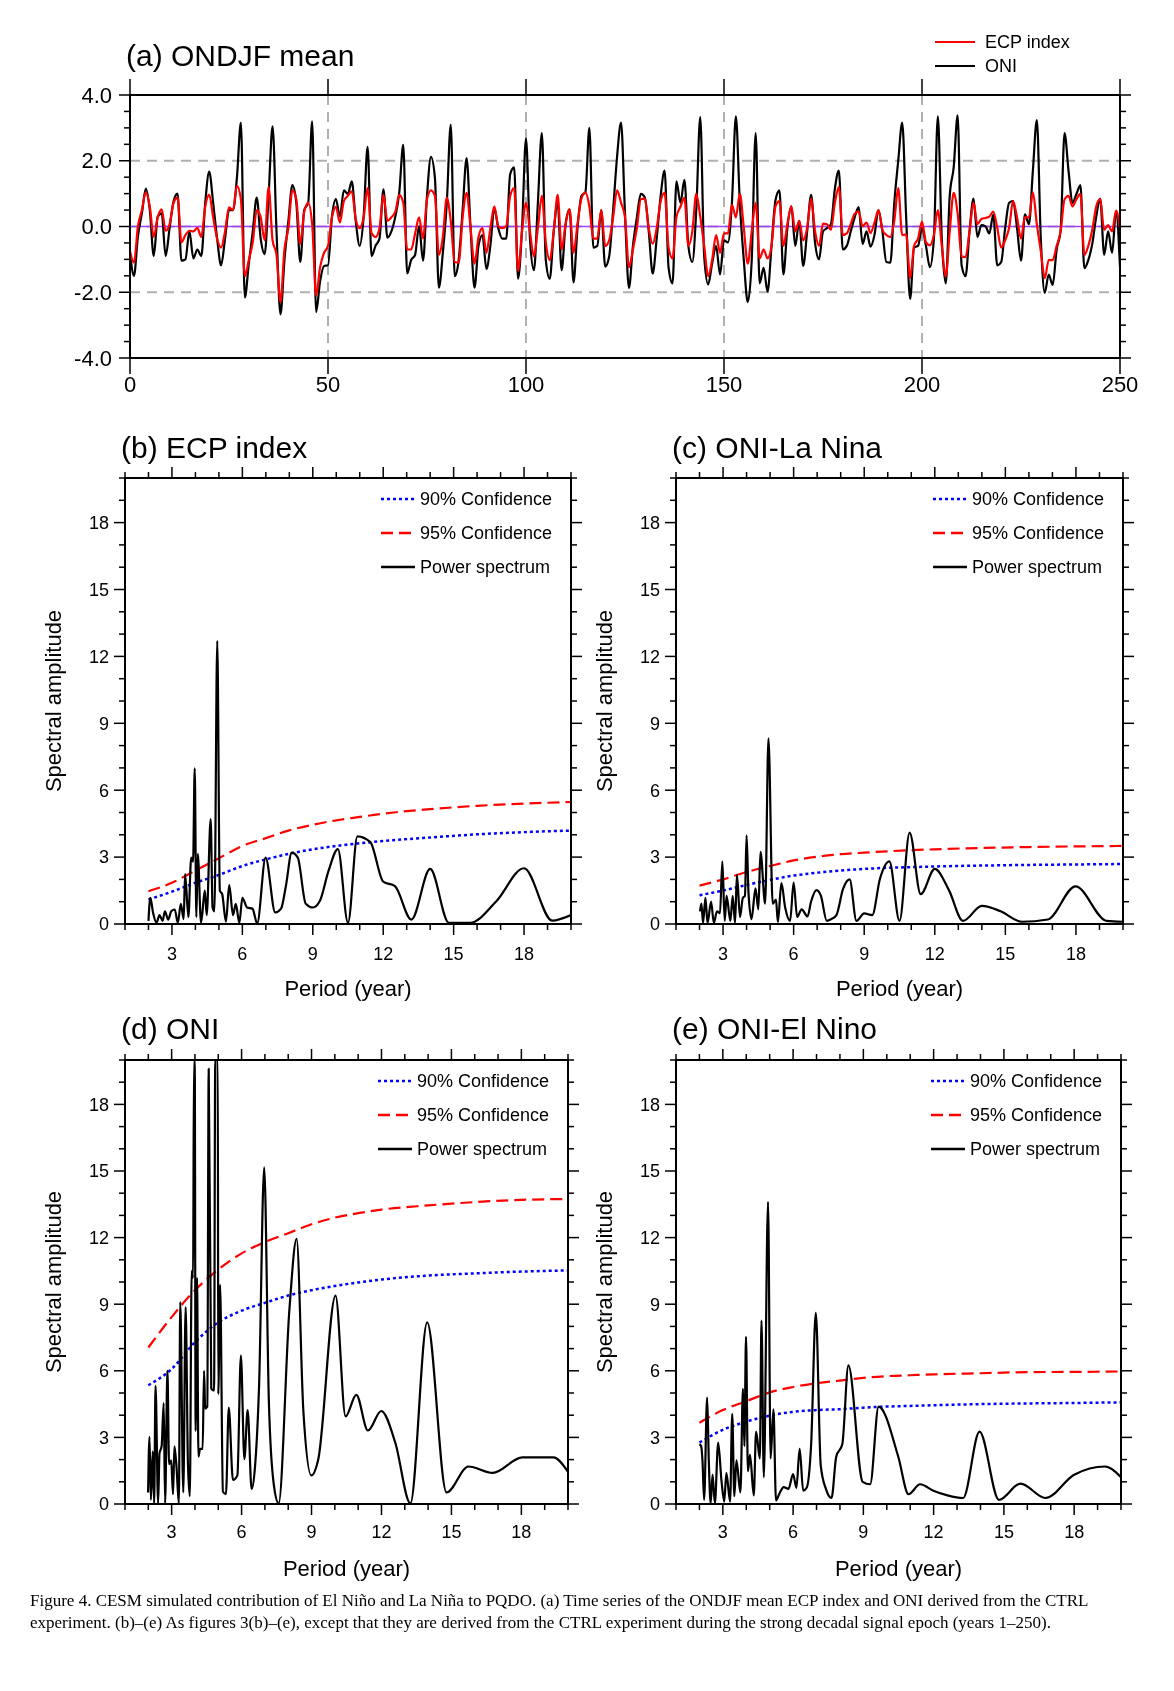  Describe the element at coordinates (328, 384) in the screenshot. I see `x-tick-label: 50` at that location.